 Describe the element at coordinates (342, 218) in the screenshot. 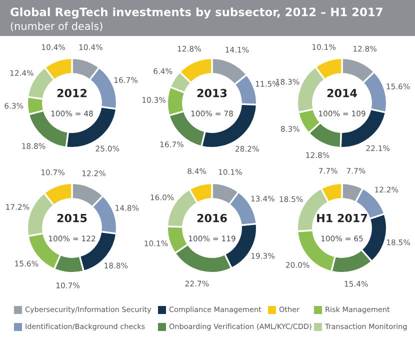

I see `text: H1 2017` at that location.